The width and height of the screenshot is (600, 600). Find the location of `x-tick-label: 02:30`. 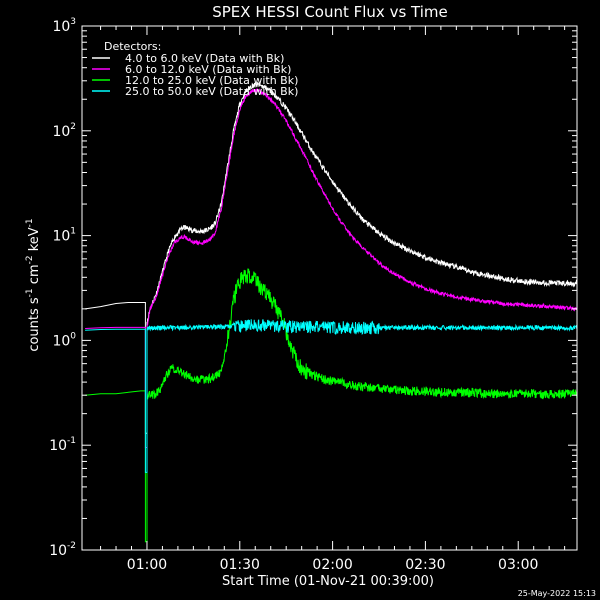

x-tick-label: 02:30 is located at coordinates (425, 565).